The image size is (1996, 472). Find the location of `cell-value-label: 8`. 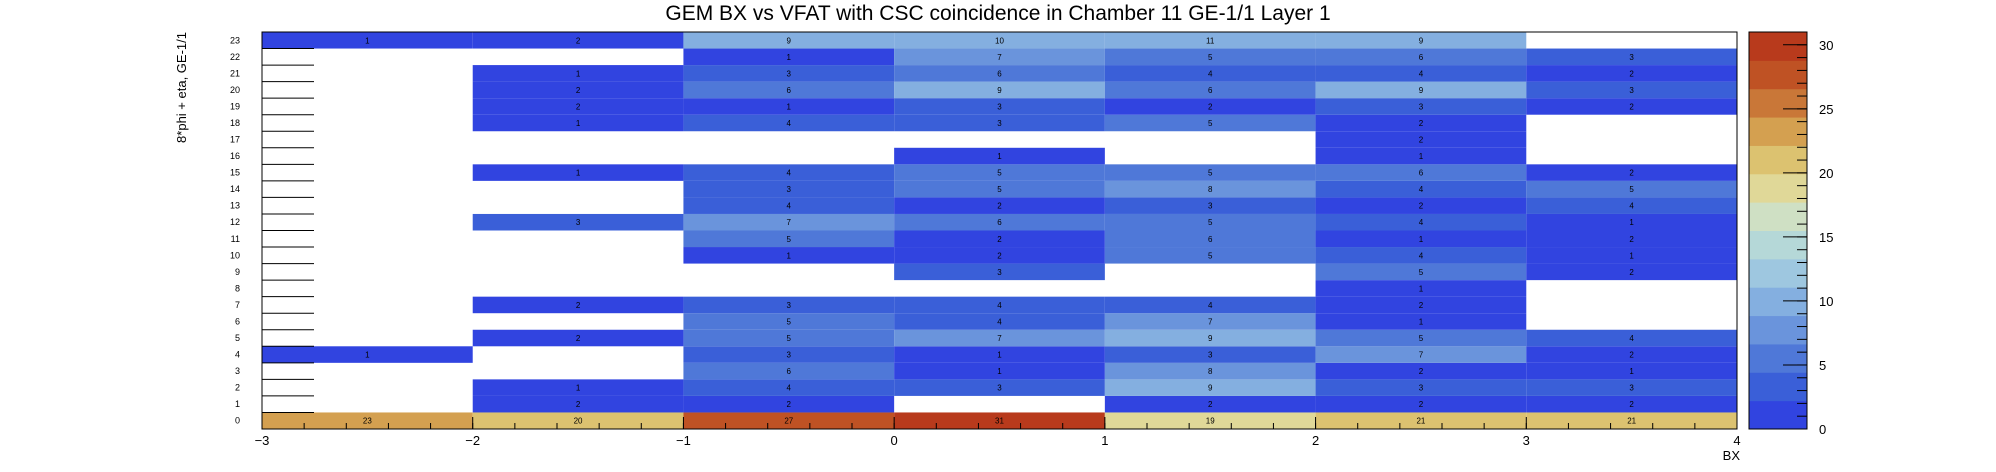

cell-value-label: 8 is located at coordinates (1210, 371).